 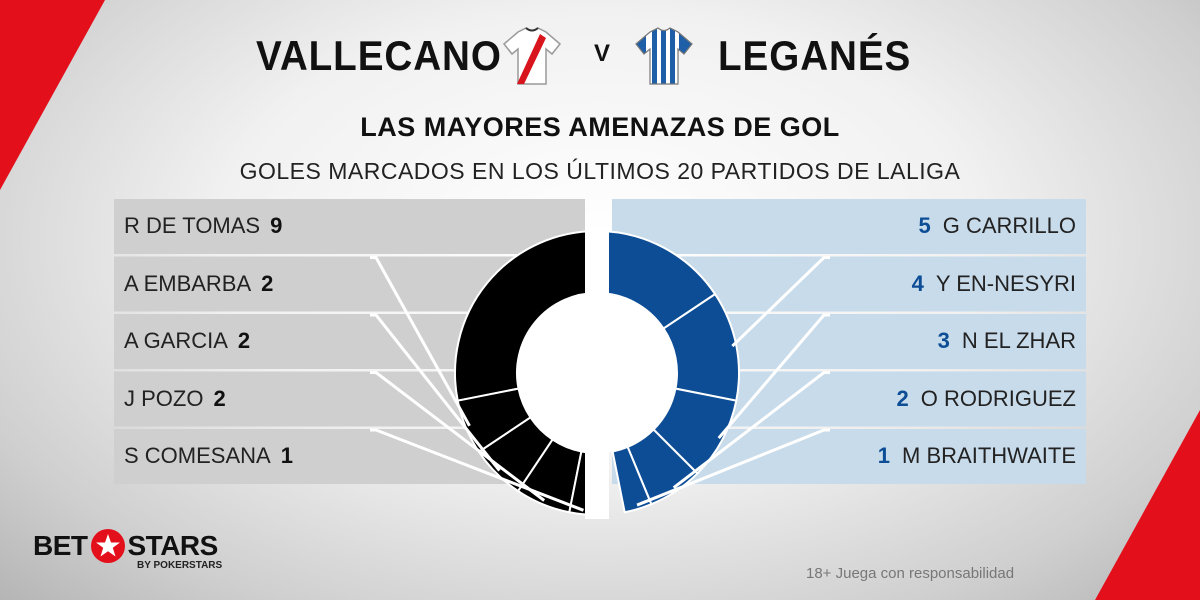 I want to click on away-team-name: LEGANÉS, so click(x=815, y=55).